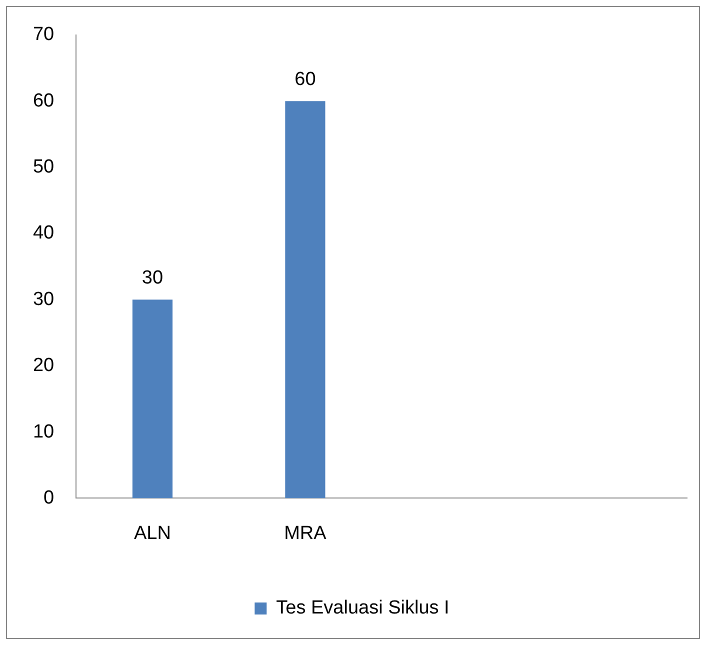  I want to click on y-tick-label: 60, so click(43, 101).